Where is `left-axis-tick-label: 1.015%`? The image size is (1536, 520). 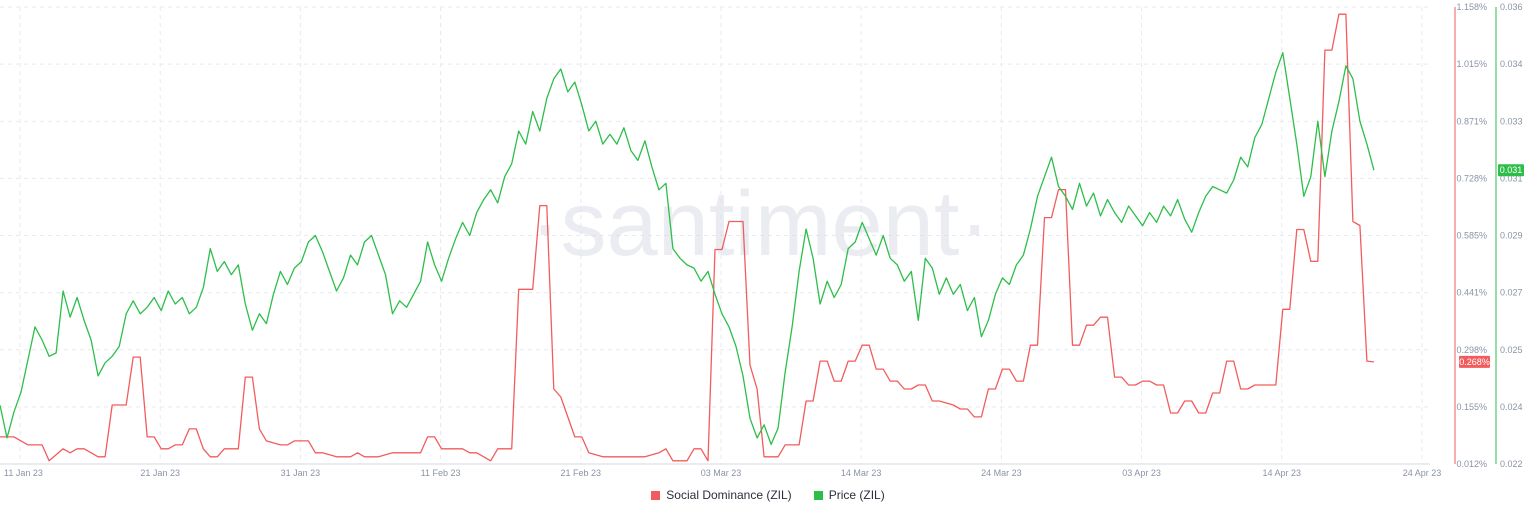
left-axis-tick-label: 1.015% is located at coordinates (1471, 64).